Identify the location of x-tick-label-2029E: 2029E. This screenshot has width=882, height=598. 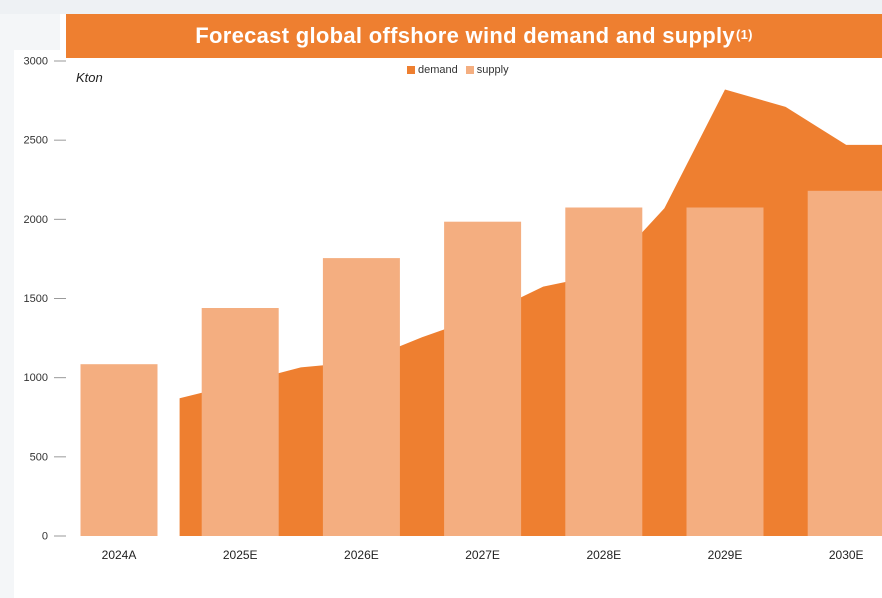
(725, 555).